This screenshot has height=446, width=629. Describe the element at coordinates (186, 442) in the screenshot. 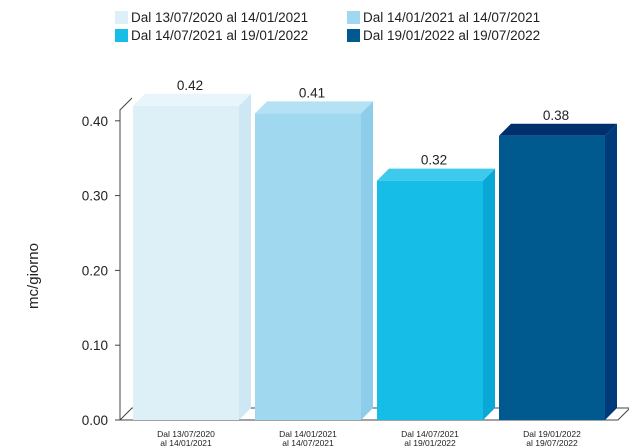

I see `x-tick-label-line2: al 14/01/2021` at that location.